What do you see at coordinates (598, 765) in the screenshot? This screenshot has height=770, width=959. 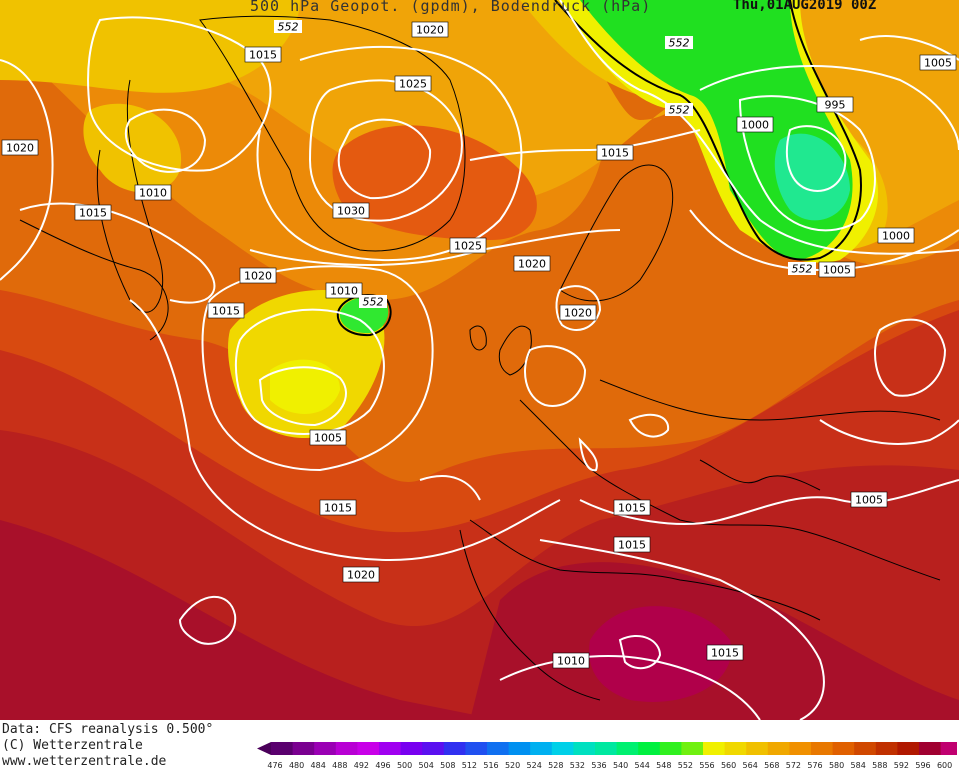 I see `colorbar-tick-label: 536` at bounding box center [598, 765].